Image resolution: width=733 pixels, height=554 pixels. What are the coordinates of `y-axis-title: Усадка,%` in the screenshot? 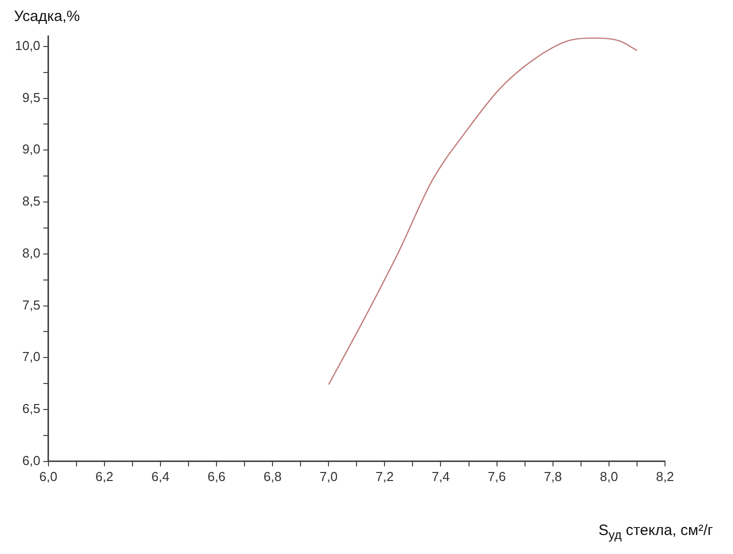 It's located at (47, 16).